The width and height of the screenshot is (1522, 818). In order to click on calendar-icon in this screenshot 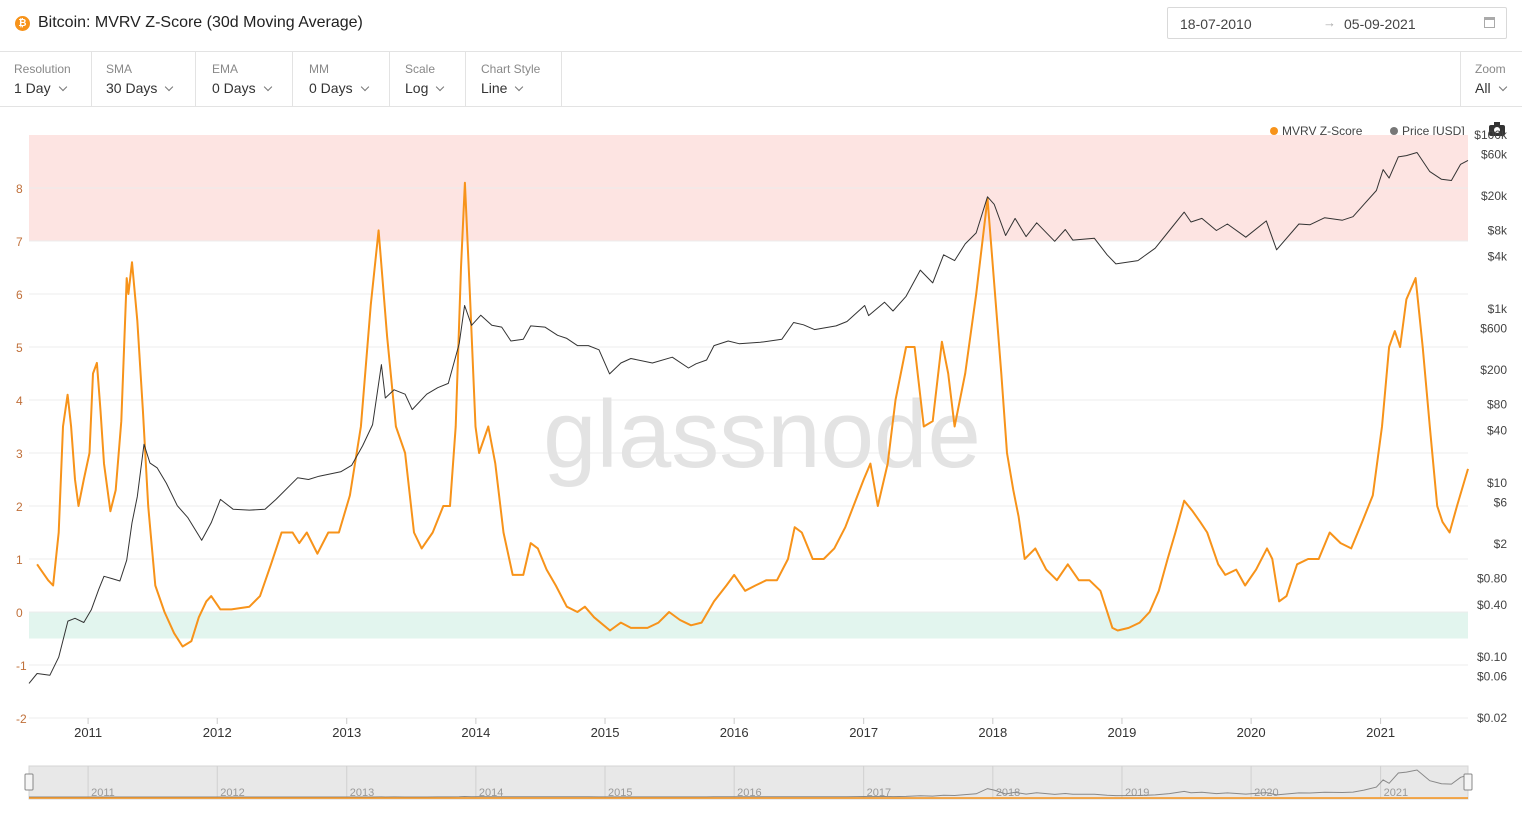, I will do `click(1489, 22)`.